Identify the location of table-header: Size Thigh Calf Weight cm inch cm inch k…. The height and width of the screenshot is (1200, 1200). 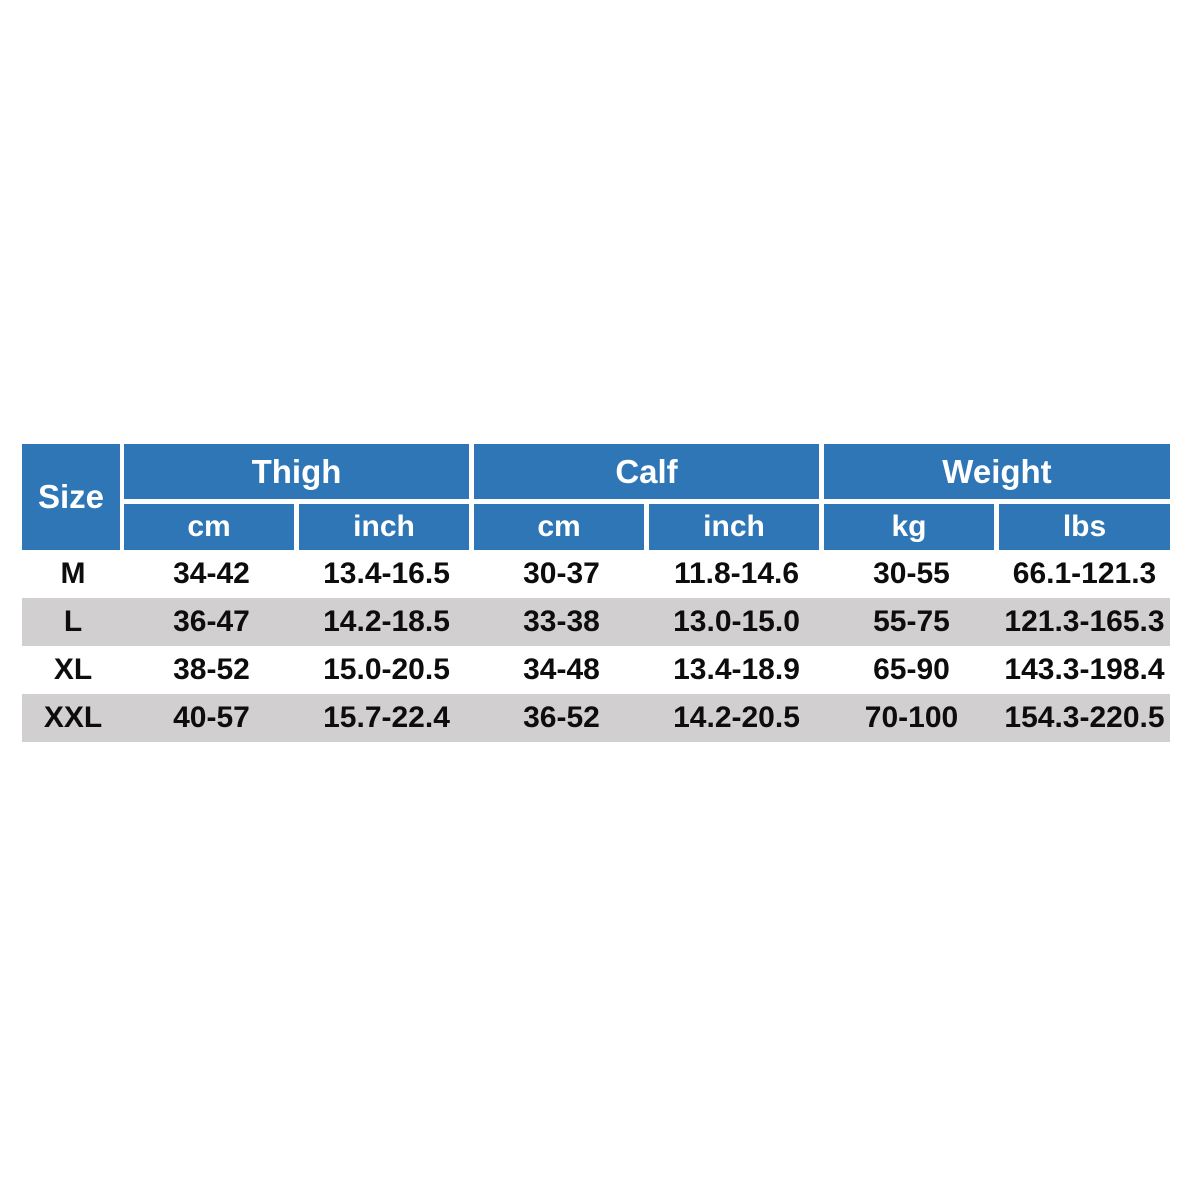
(596, 497).